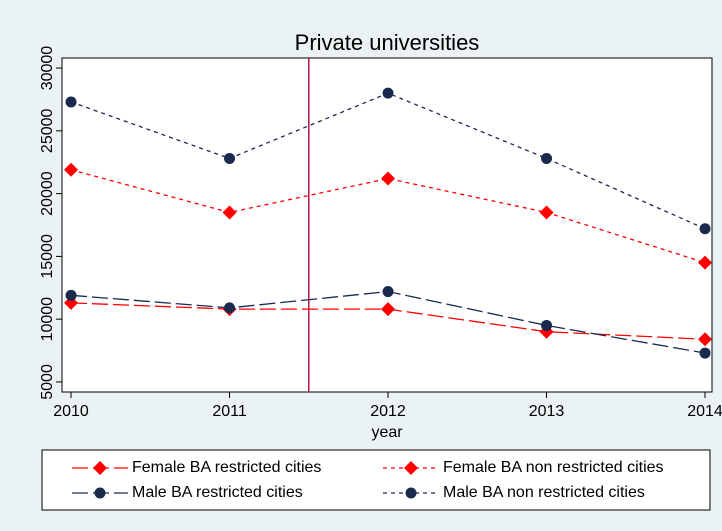 This screenshot has height=531, width=722. I want to click on y-tick-label: 15000, so click(47, 256).